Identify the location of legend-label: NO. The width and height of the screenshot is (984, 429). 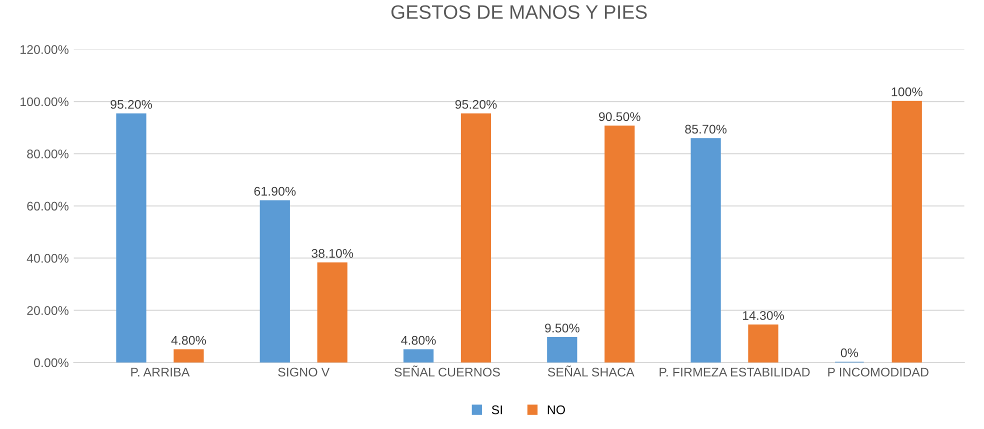
(556, 409).